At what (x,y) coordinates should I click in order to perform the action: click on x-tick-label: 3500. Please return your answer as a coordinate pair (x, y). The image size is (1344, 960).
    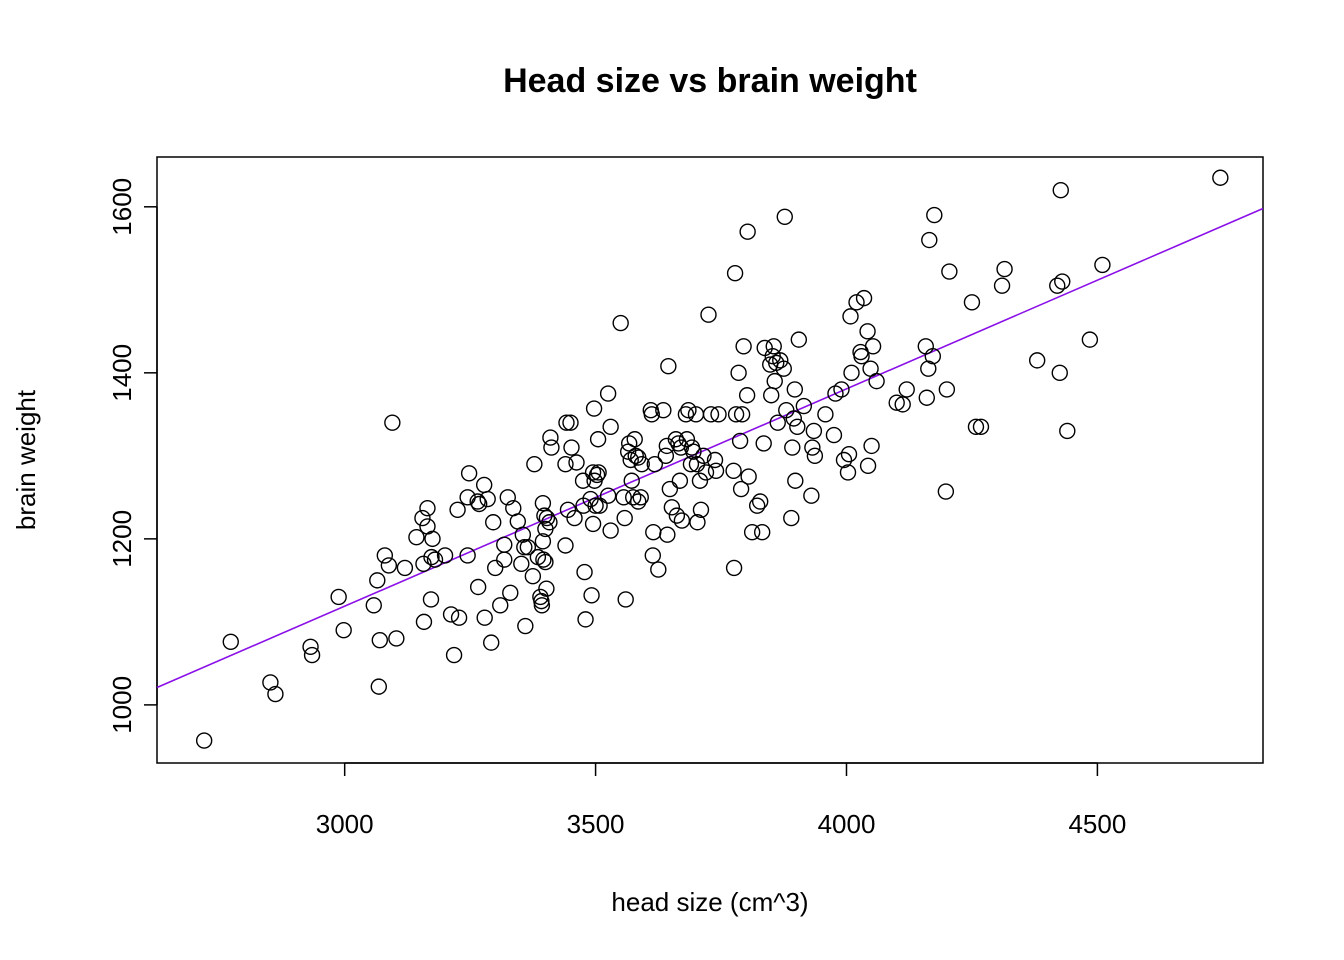
    Looking at the image, I should click on (596, 824).